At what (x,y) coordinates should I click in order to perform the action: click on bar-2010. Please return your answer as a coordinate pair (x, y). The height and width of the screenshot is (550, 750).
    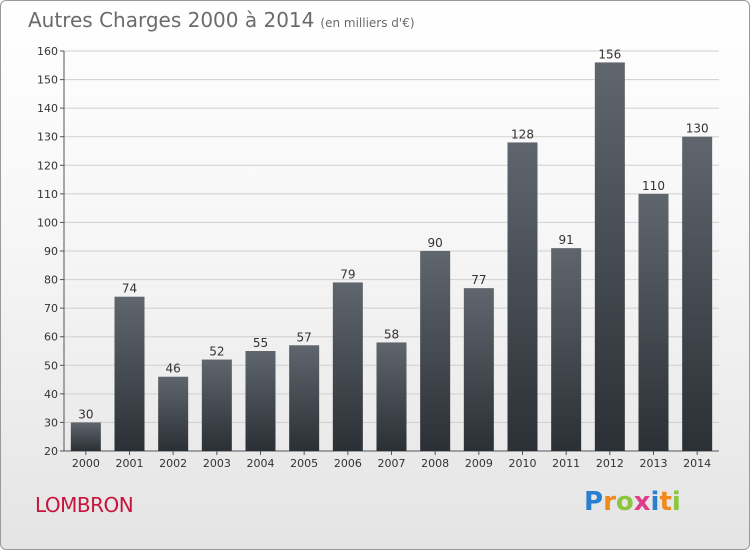
    Looking at the image, I should click on (522, 296).